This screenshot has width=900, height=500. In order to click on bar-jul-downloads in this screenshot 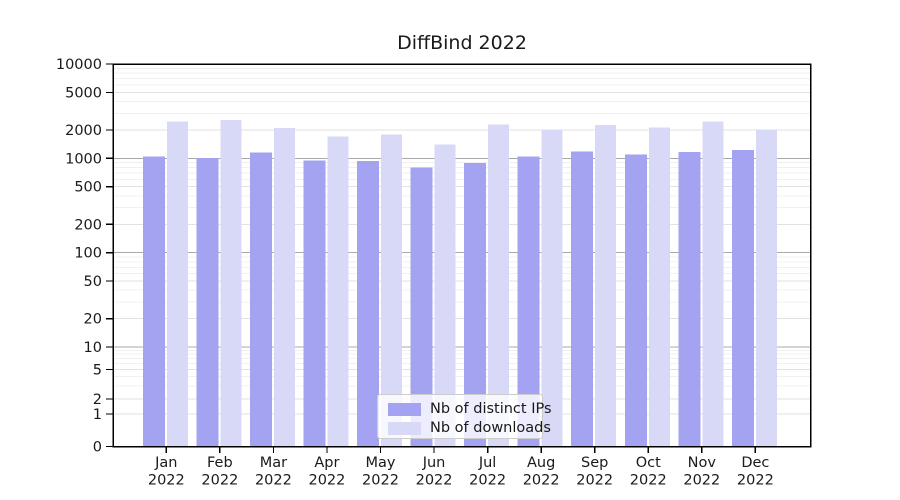, I will do `click(499, 285)`.